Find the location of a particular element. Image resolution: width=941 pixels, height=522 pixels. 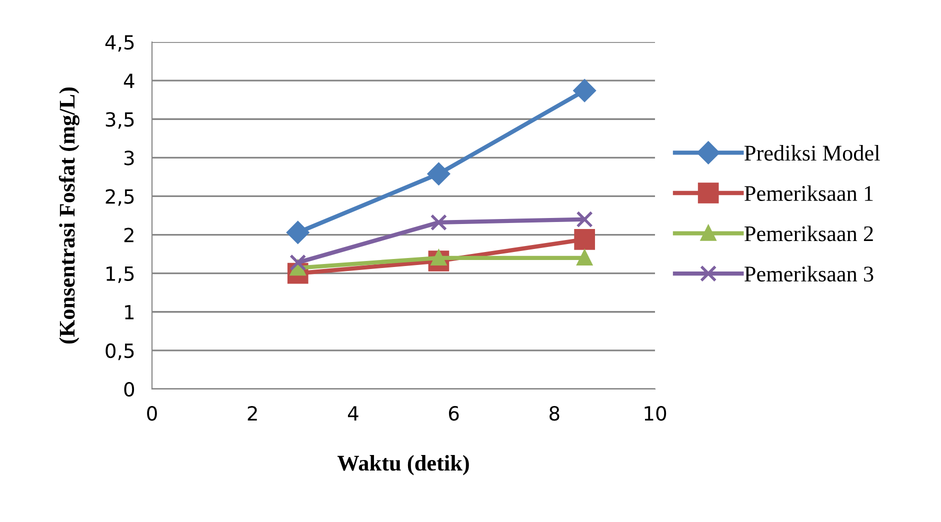

x-tick-label: 10 is located at coordinates (655, 413).